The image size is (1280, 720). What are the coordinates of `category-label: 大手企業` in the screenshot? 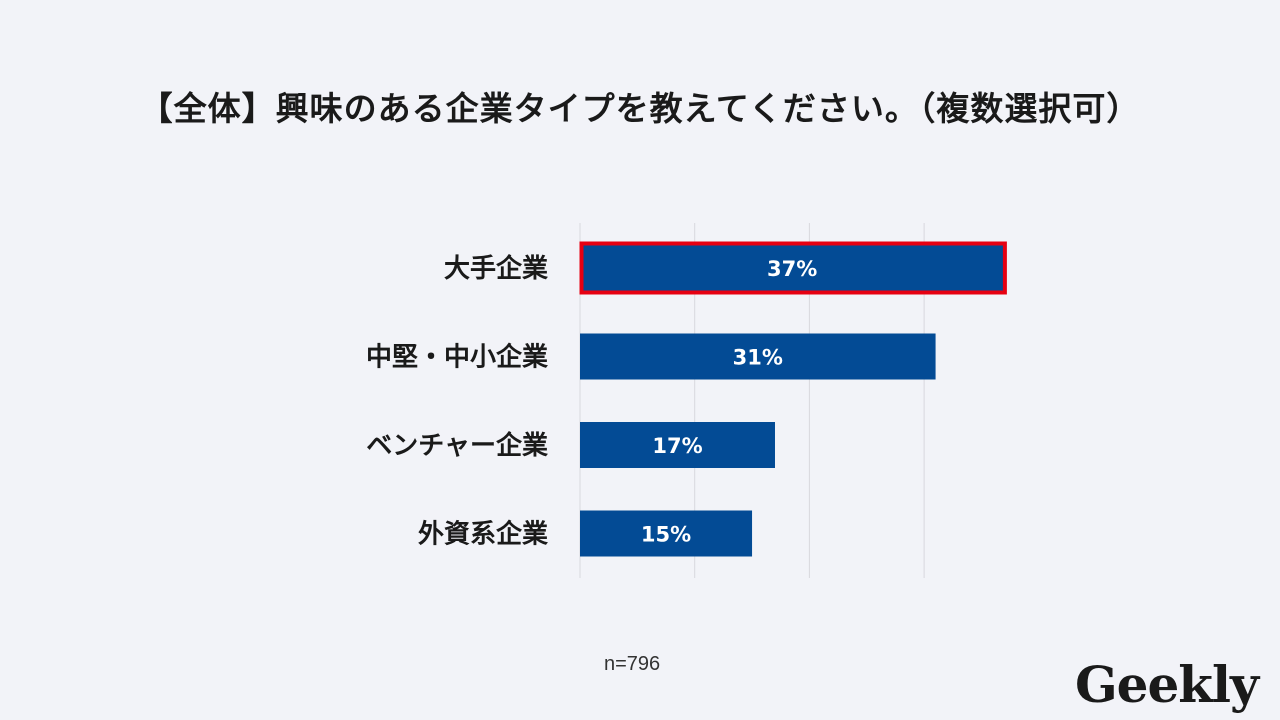 It's located at (496, 268).